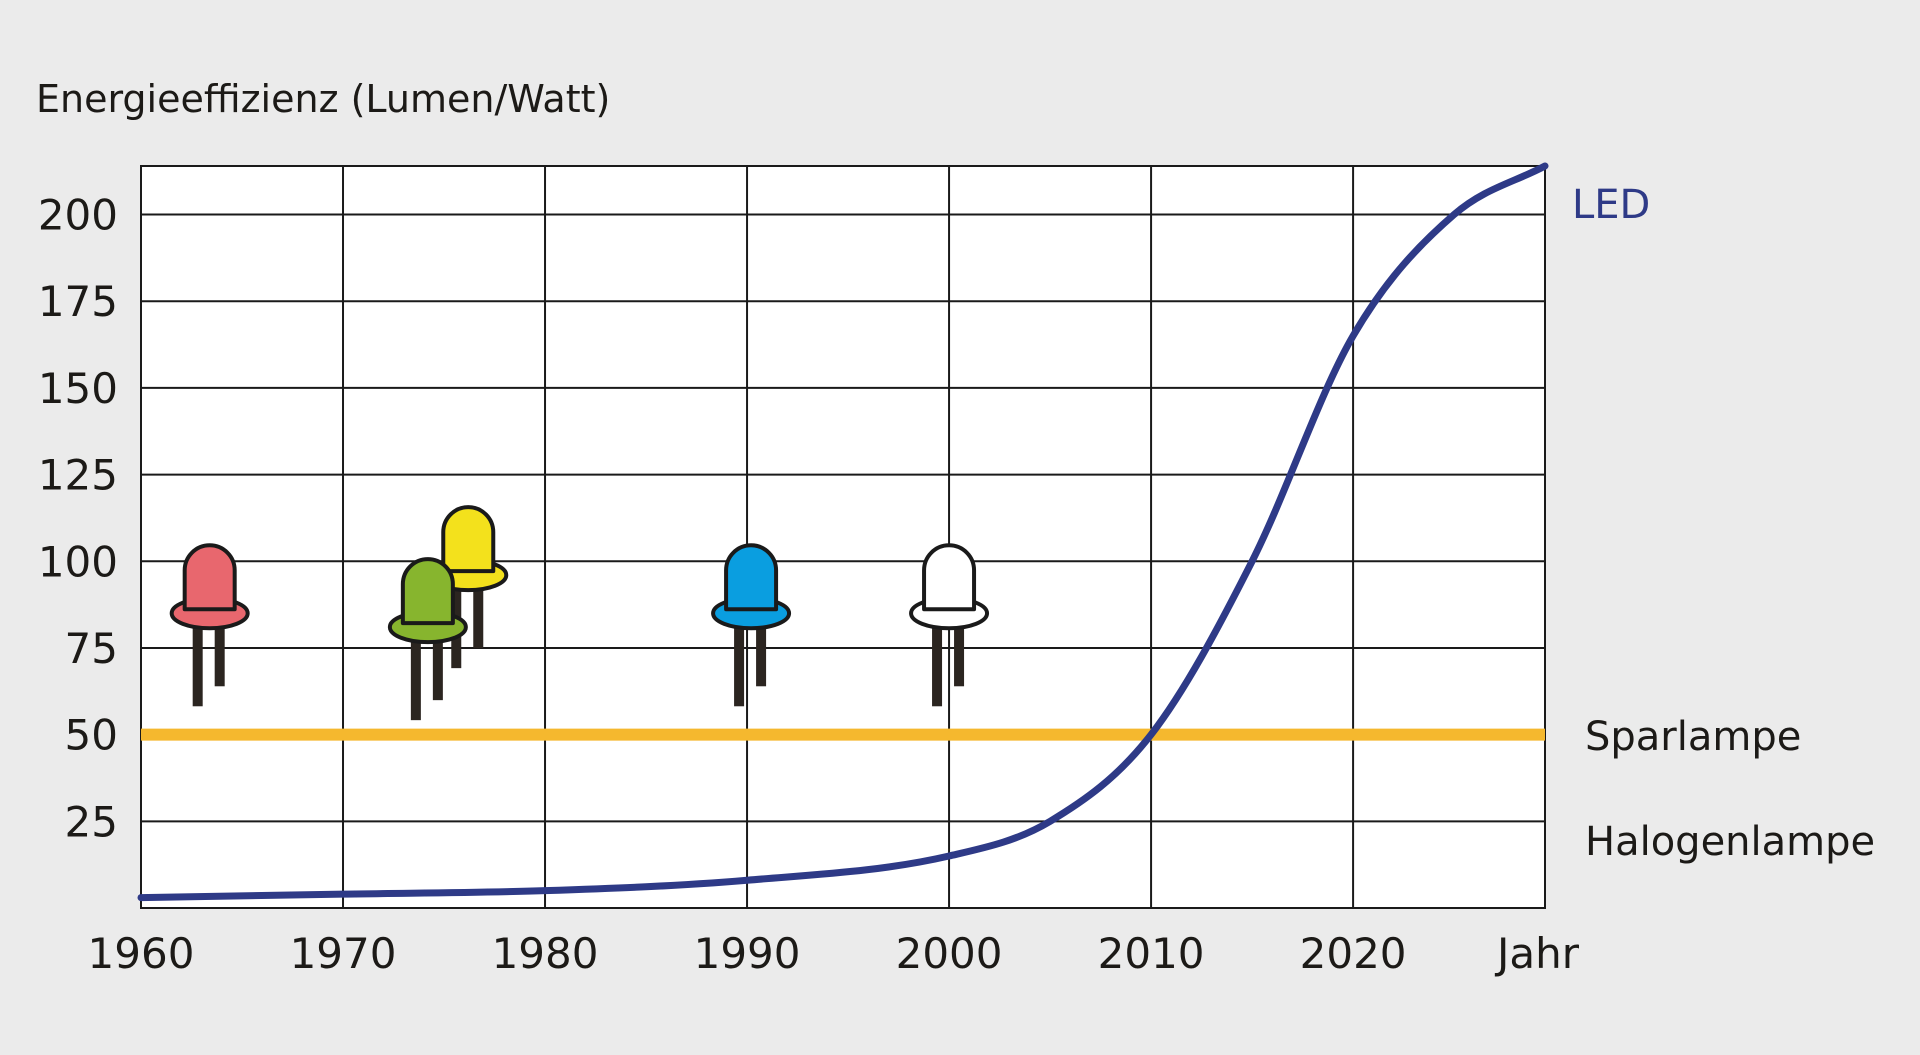  I want to click on x-tick-label-2020: 2020, so click(1353, 953).